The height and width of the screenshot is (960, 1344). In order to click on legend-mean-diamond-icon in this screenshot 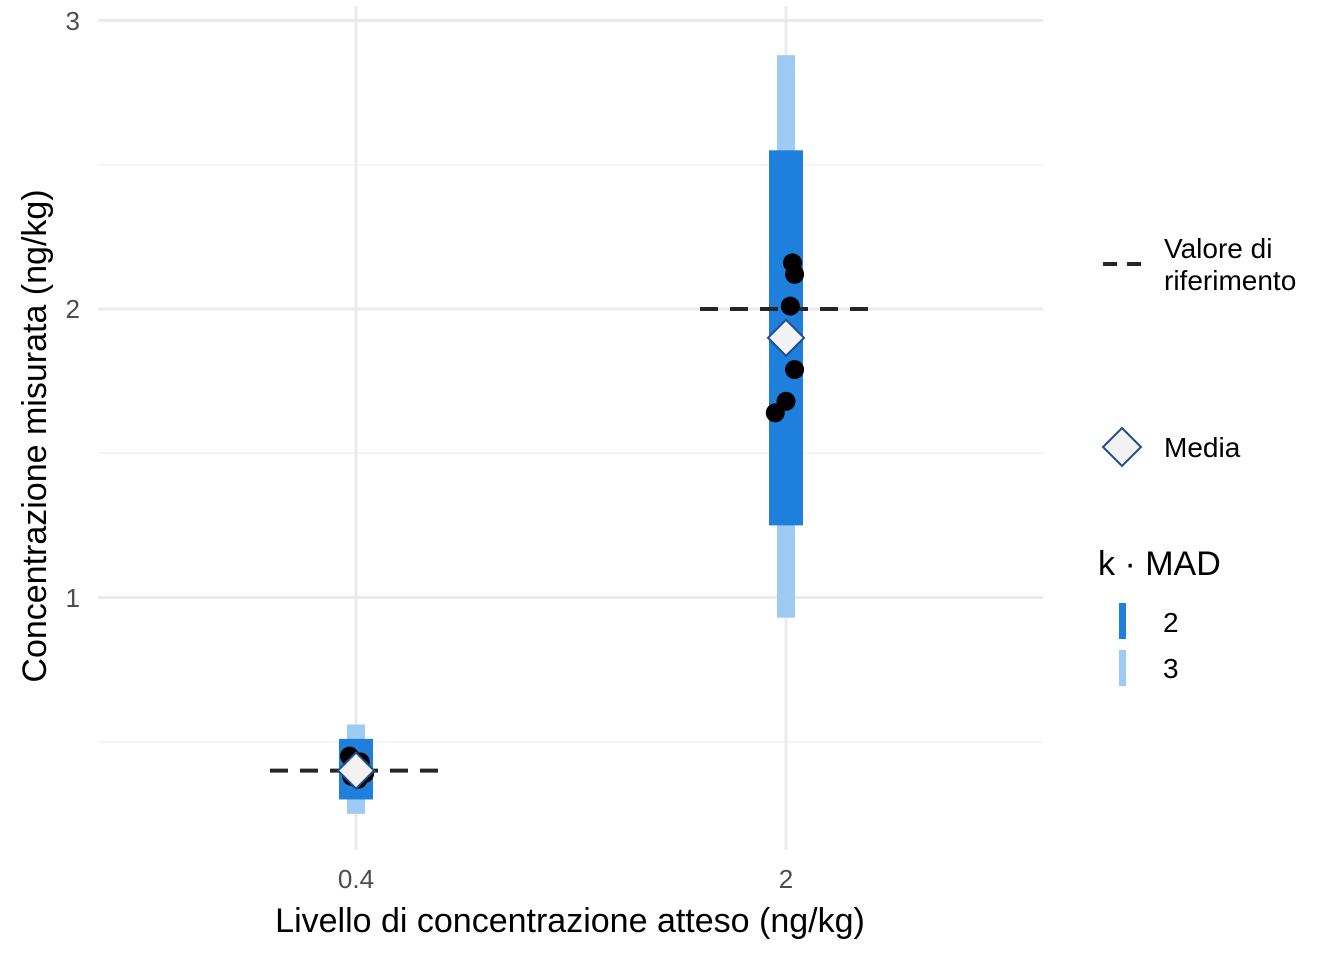, I will do `click(1122, 447)`.